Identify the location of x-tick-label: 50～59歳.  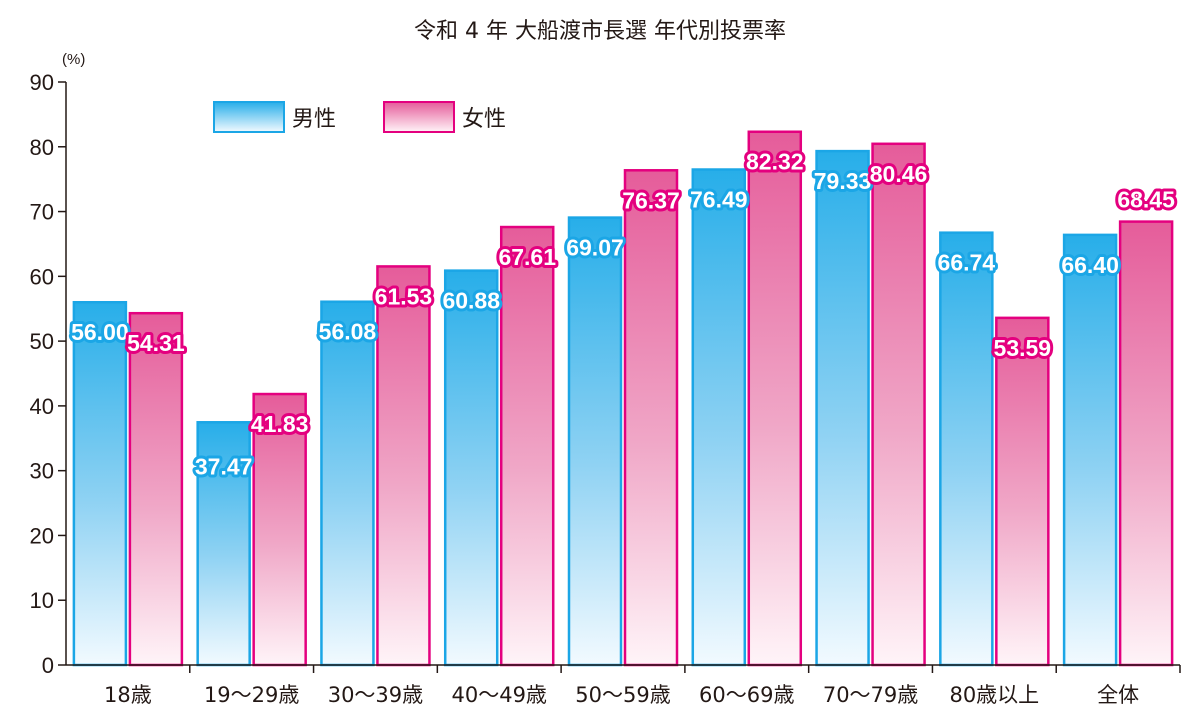
(622, 695).